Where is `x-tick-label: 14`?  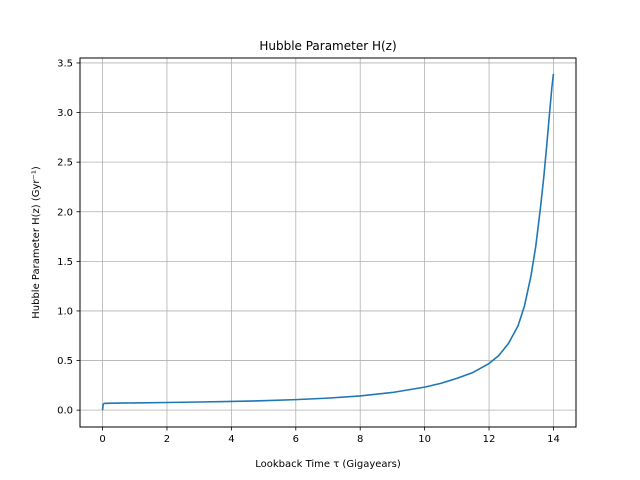 x-tick-label: 14 is located at coordinates (553, 439).